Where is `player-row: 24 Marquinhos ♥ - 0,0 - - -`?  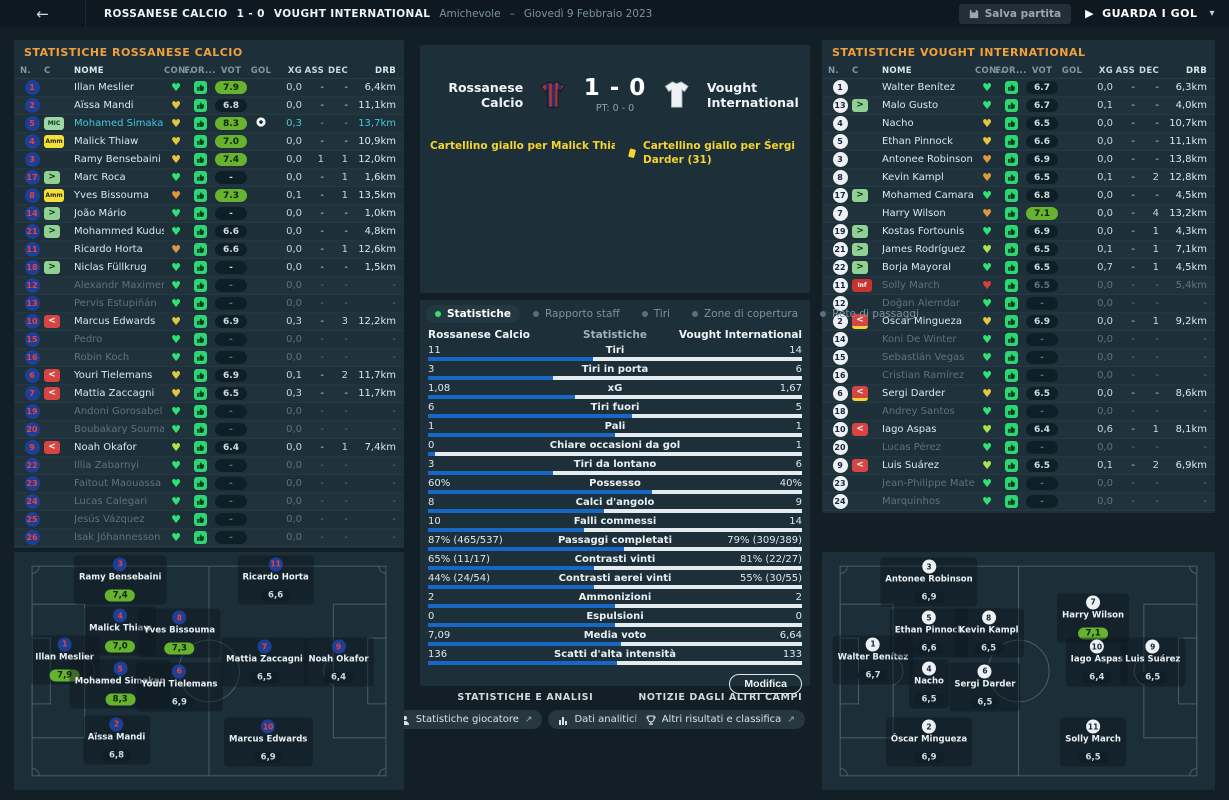
player-row: 24 Marquinhos ♥ - 0,0 - - - is located at coordinates (1018, 502).